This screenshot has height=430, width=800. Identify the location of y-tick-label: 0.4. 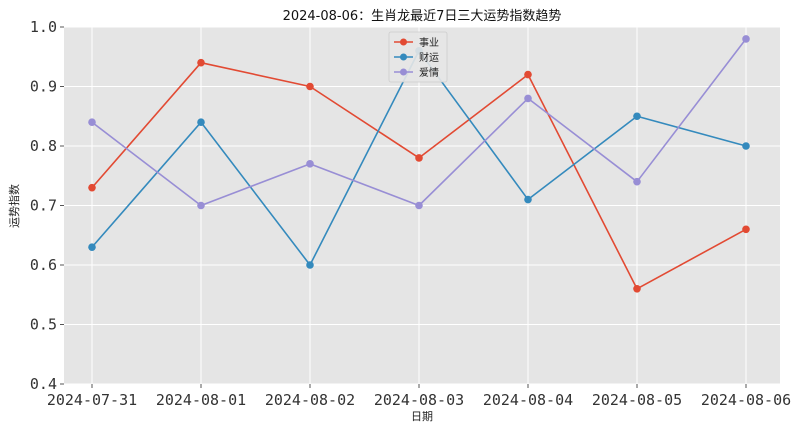
(43, 384).